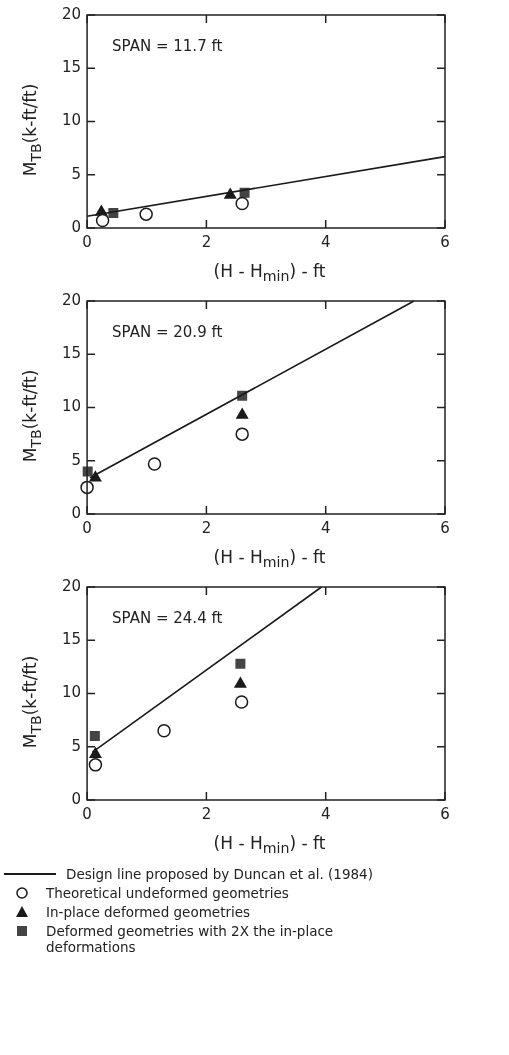  I want to click on annotation: SPAN = 24.4 ft, so click(167, 617).